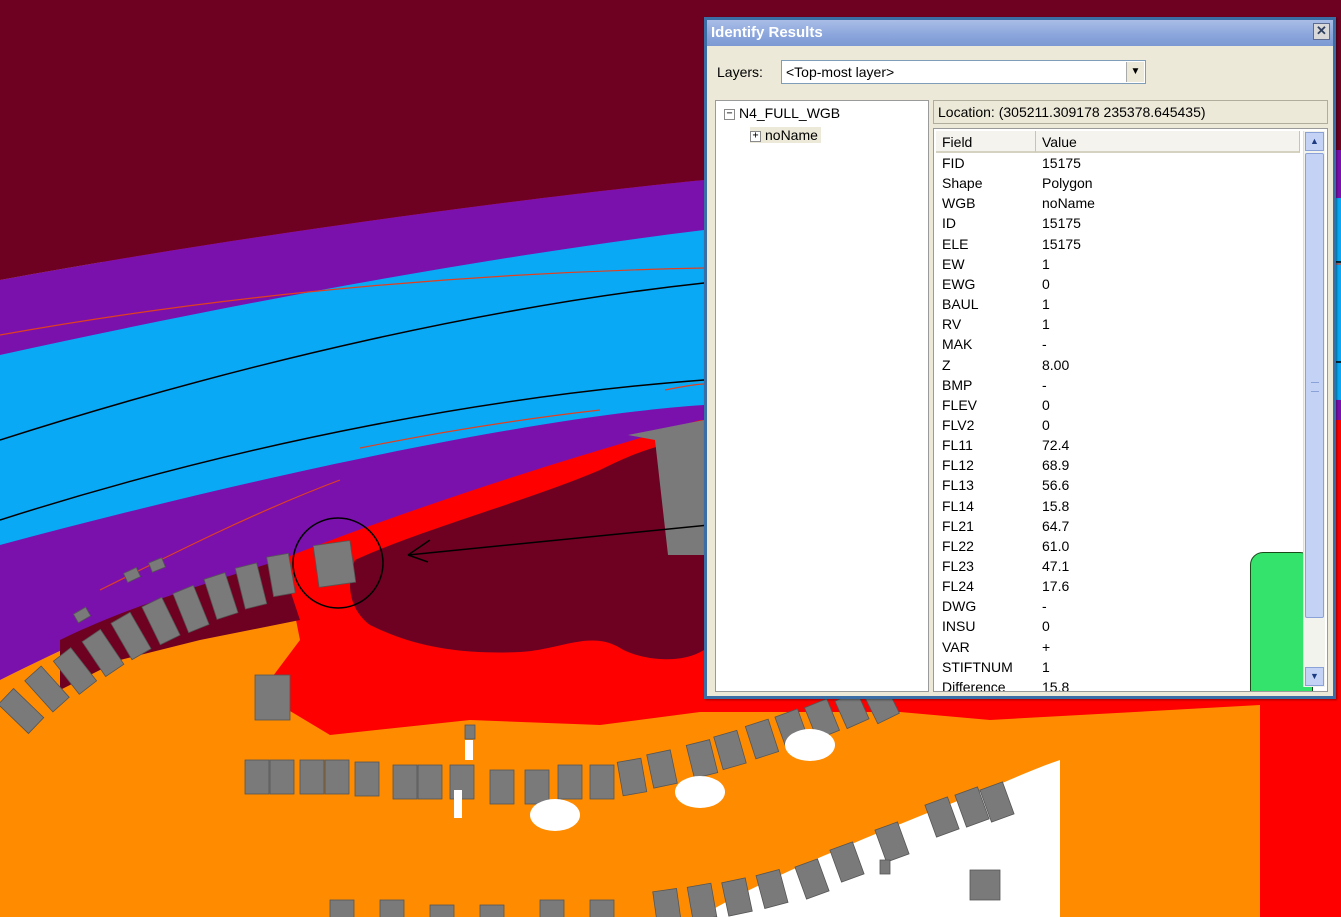 The image size is (1341, 917). Describe the element at coordinates (1119, 685) in the screenshot. I see `table-row: Difference 15.8` at that location.